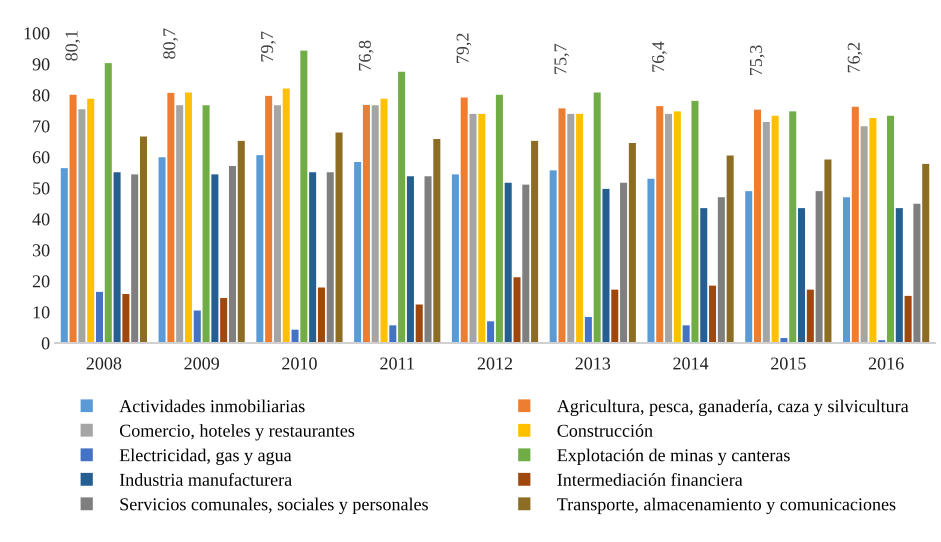 The image size is (941, 542). I want to click on y-tick-label: 40, so click(41, 219).